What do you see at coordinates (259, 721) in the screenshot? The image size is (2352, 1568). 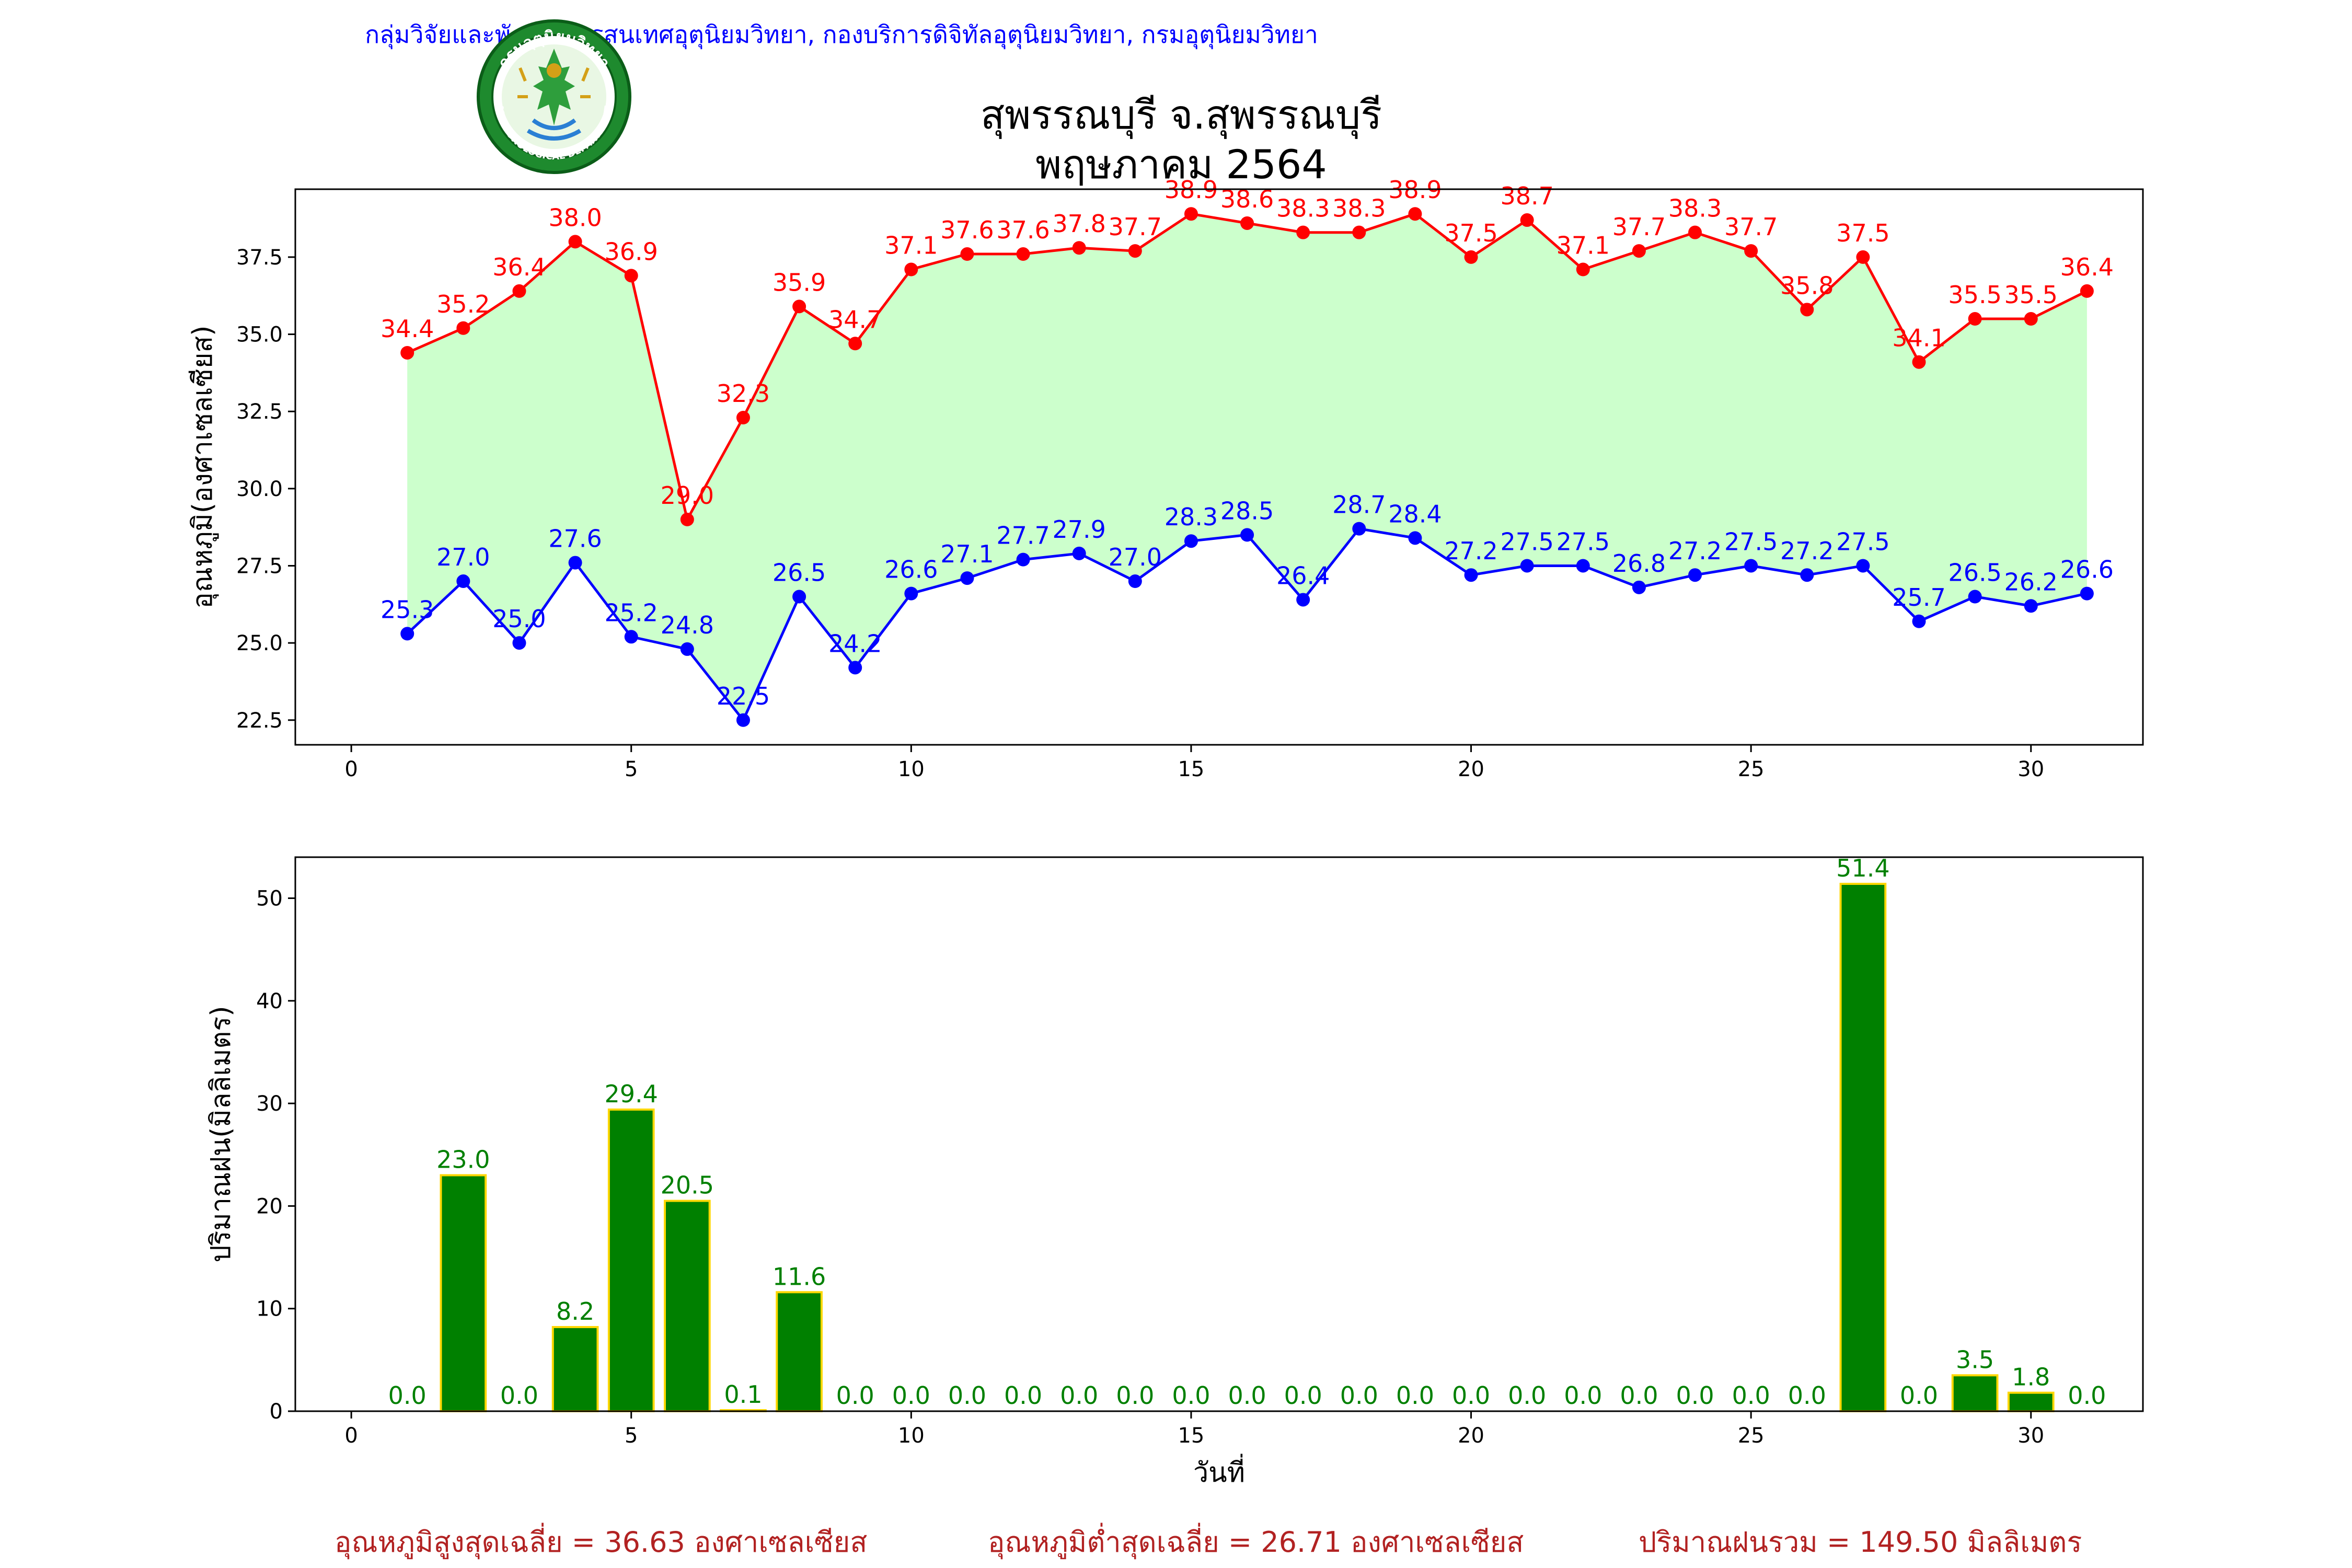 I see `temperature-y-tick-label: 22.5` at bounding box center [259, 721].